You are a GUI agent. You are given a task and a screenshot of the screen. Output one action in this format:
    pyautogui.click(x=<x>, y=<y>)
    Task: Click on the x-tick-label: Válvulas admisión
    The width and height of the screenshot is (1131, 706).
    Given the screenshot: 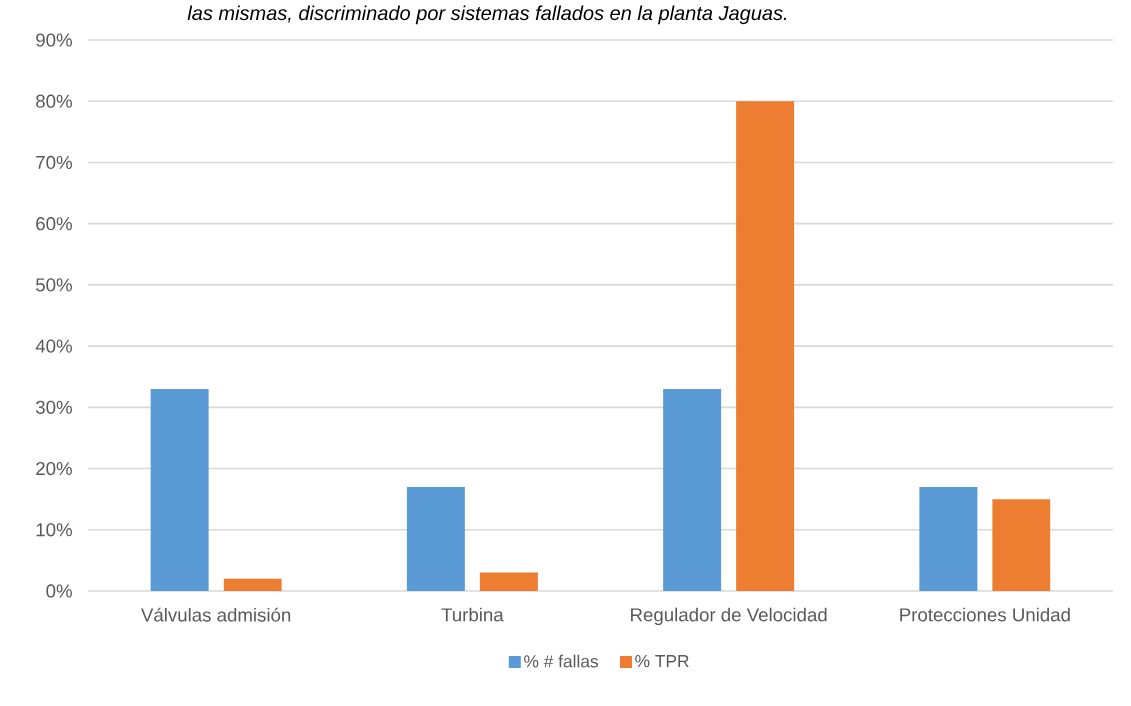 What is the action you would take?
    pyautogui.click(x=215, y=614)
    